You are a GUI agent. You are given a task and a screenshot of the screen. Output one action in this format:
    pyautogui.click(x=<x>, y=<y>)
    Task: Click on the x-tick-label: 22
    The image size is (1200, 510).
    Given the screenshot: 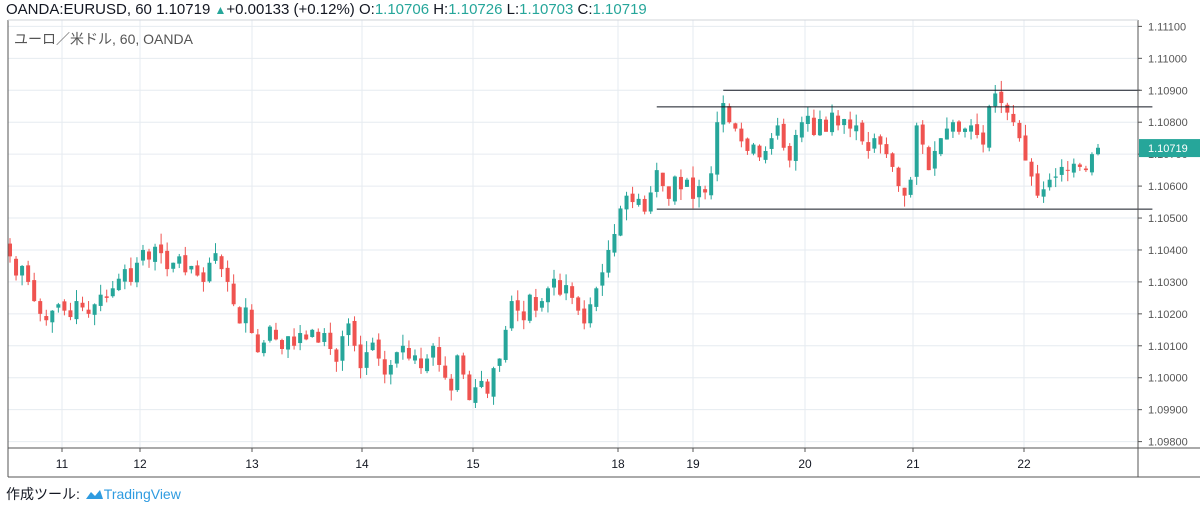 What is the action you would take?
    pyautogui.click(x=1024, y=464)
    